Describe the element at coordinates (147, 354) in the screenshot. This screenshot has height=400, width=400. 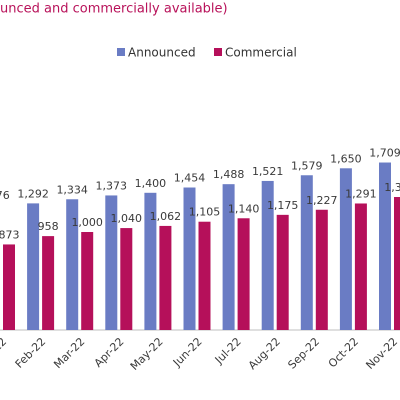
I see `x-tick-label: May-22` at that location.